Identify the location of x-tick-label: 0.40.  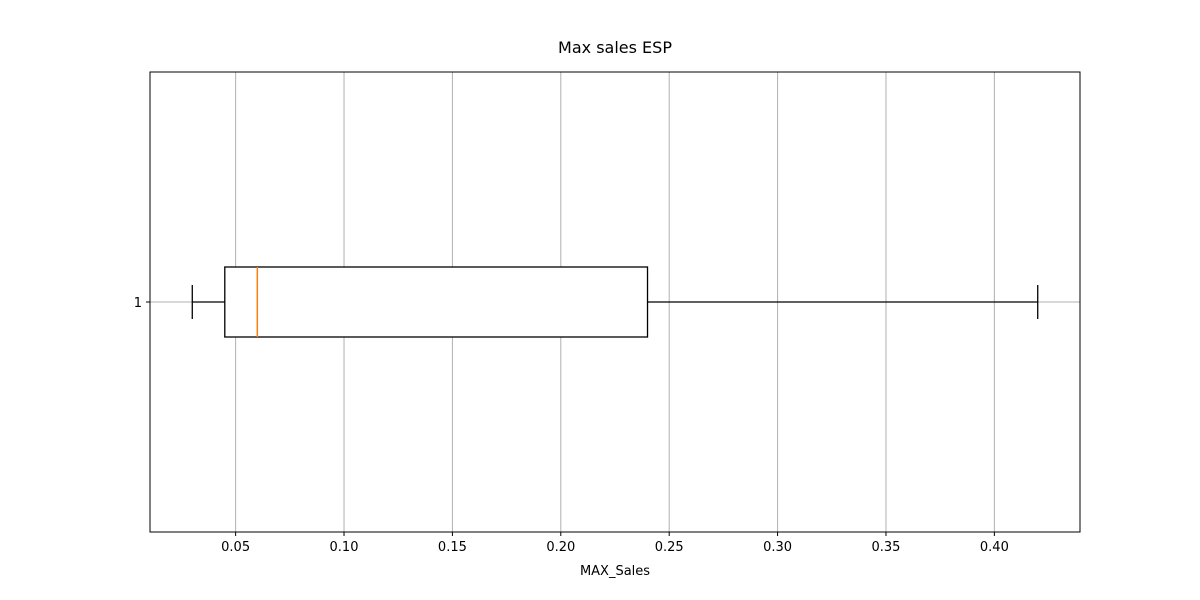
(994, 547).